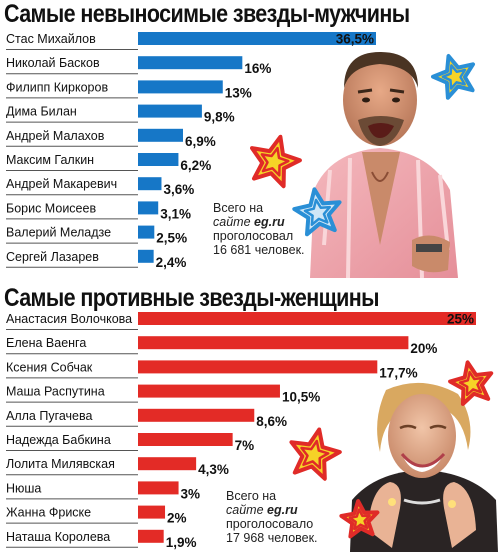 Image resolution: width=499 pixels, height=552 pixels. I want to click on women-category-label: Лолита Милявская, so click(60, 464).